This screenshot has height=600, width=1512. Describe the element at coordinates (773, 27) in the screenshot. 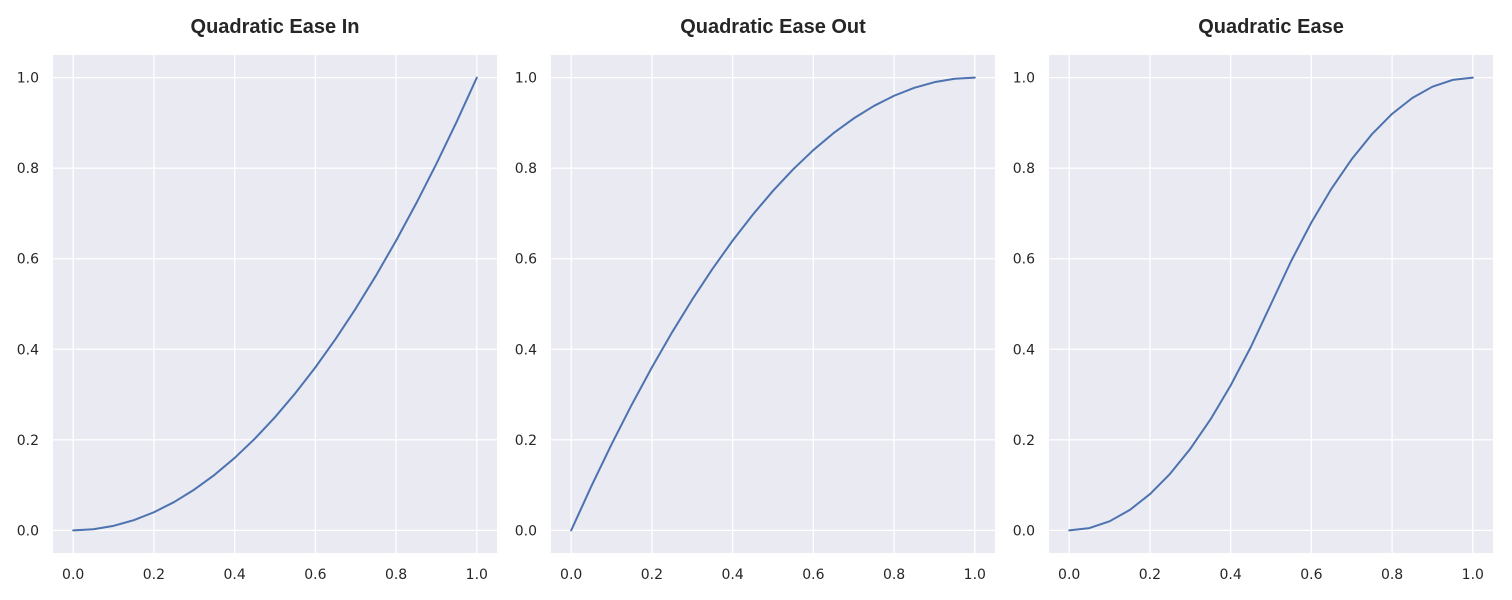

I see `chart-title: Quadratic Ease Out` at that location.